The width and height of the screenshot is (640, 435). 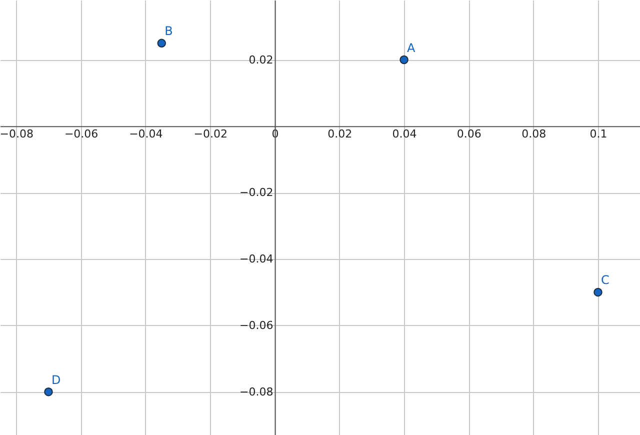 What do you see at coordinates (146, 134) in the screenshot?
I see `x-tick-label: −0.04` at bounding box center [146, 134].